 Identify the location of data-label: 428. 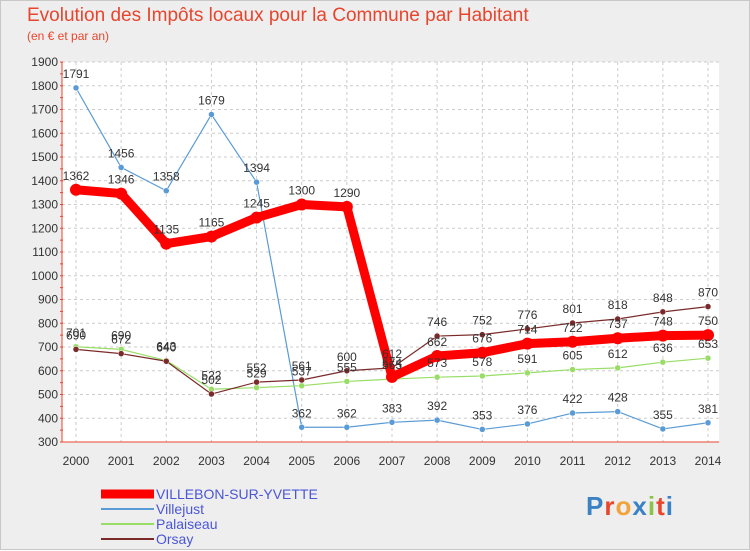
(618, 398).